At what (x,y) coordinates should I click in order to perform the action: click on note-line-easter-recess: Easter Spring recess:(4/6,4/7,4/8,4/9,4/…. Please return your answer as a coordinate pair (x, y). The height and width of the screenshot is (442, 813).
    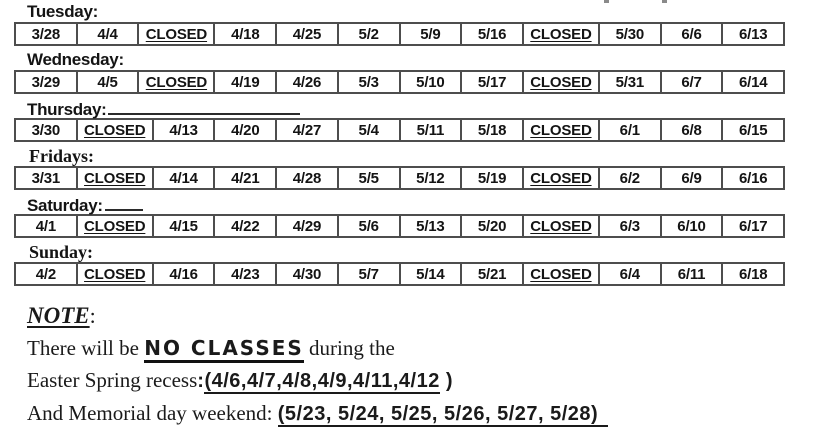
    Looking at the image, I should click on (420, 380).